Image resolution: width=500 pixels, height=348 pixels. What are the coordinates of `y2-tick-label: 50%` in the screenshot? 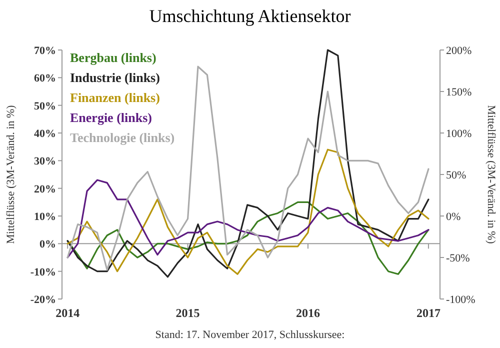 It's located at (456, 176).